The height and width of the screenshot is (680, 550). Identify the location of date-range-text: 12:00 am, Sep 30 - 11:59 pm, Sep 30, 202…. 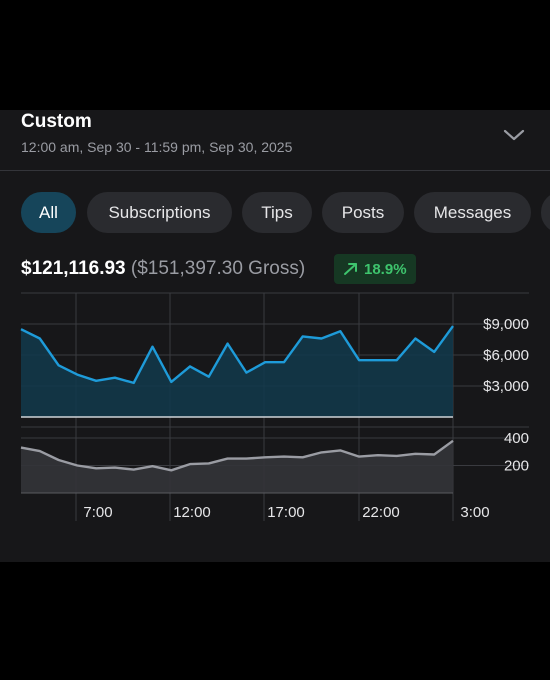
(157, 147).